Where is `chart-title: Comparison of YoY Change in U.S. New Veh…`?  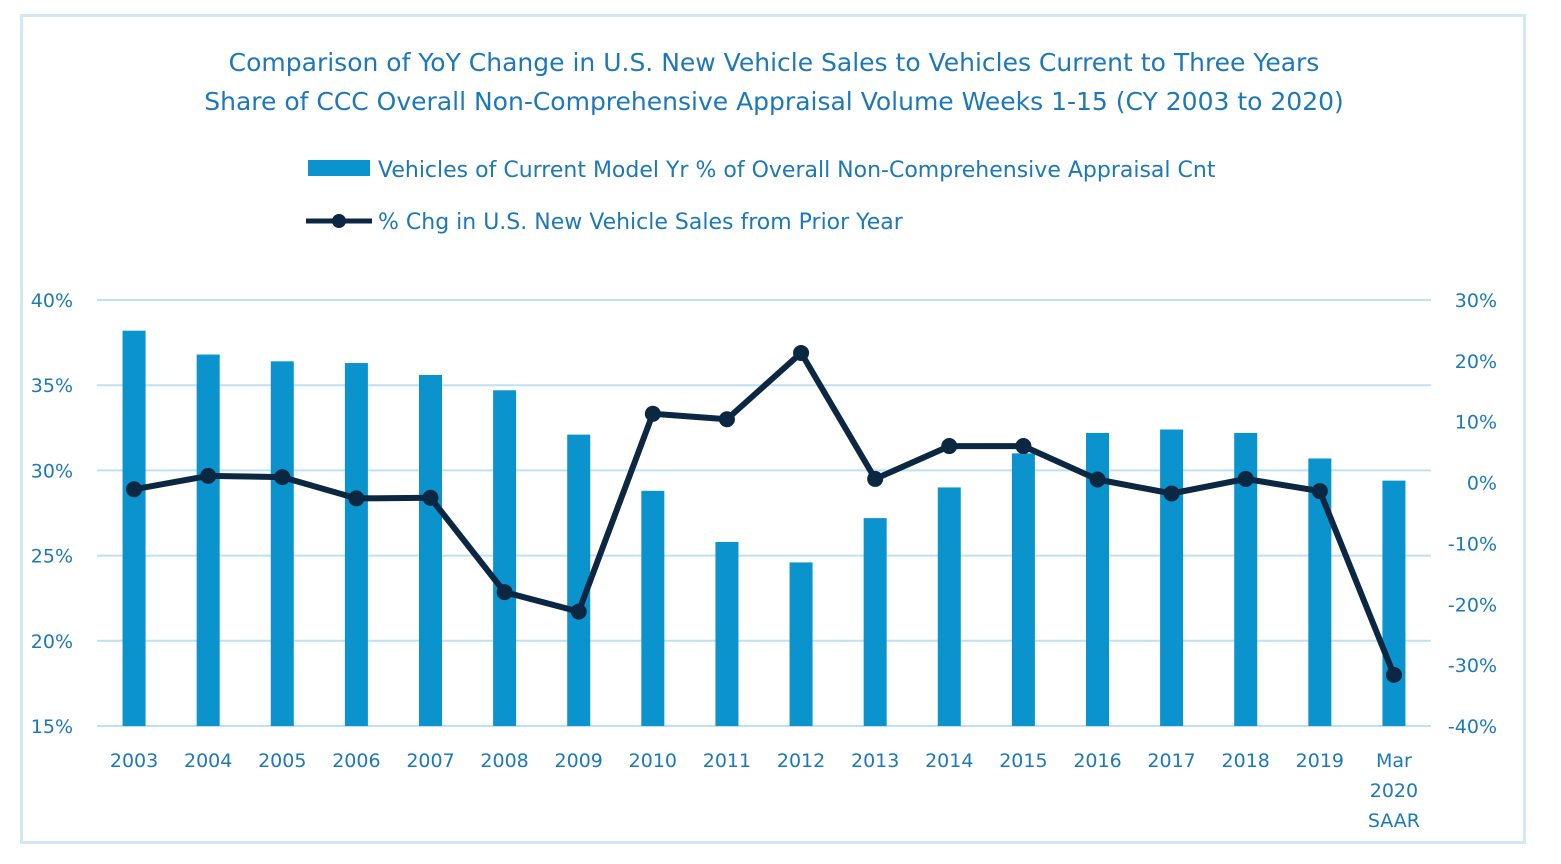 chart-title: Comparison of YoY Change in U.S. New Veh… is located at coordinates (774, 82).